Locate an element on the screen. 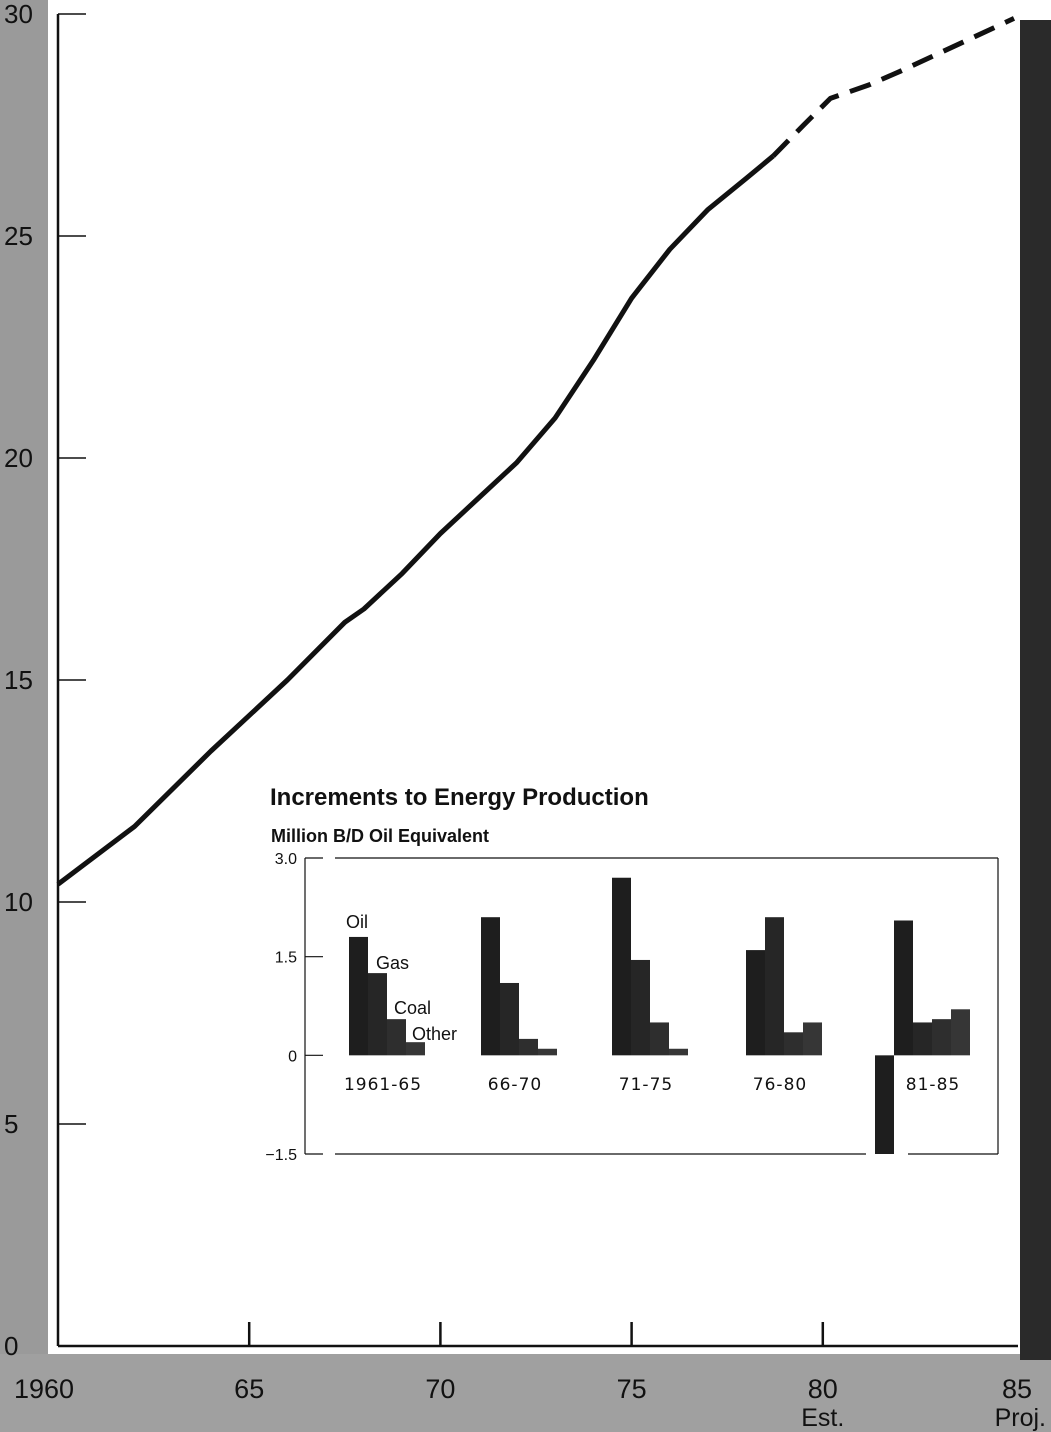  inset-category-label: 1961-65 is located at coordinates (383, 1085).